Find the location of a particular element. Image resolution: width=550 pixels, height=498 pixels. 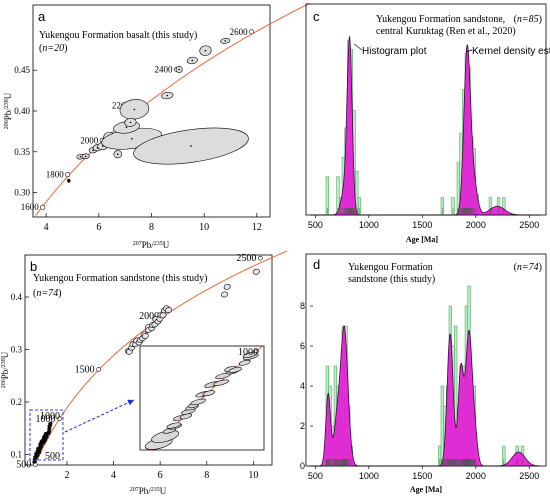

y-tick-label: 0.2 is located at coordinates (16, 402).